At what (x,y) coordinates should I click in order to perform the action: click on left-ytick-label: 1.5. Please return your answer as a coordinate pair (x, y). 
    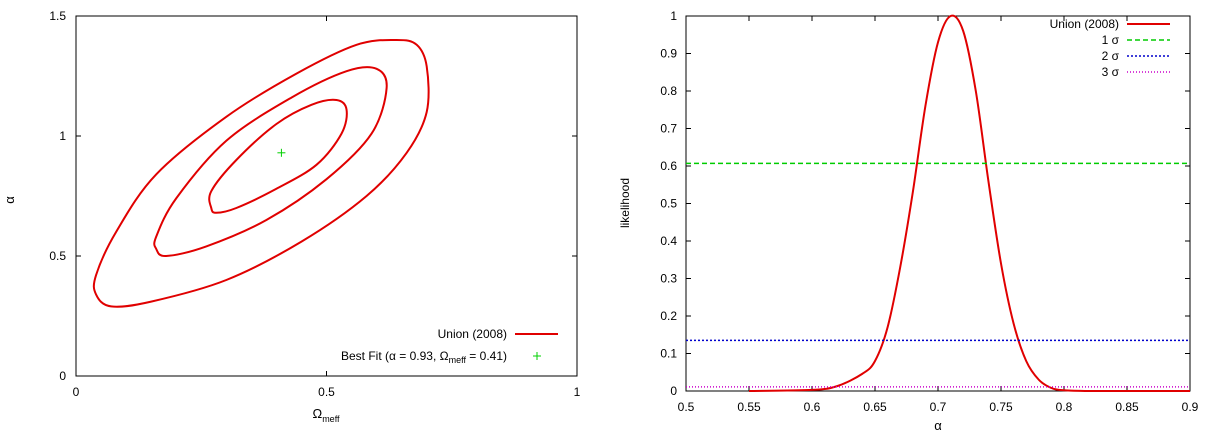
    Looking at the image, I should click on (57, 16).